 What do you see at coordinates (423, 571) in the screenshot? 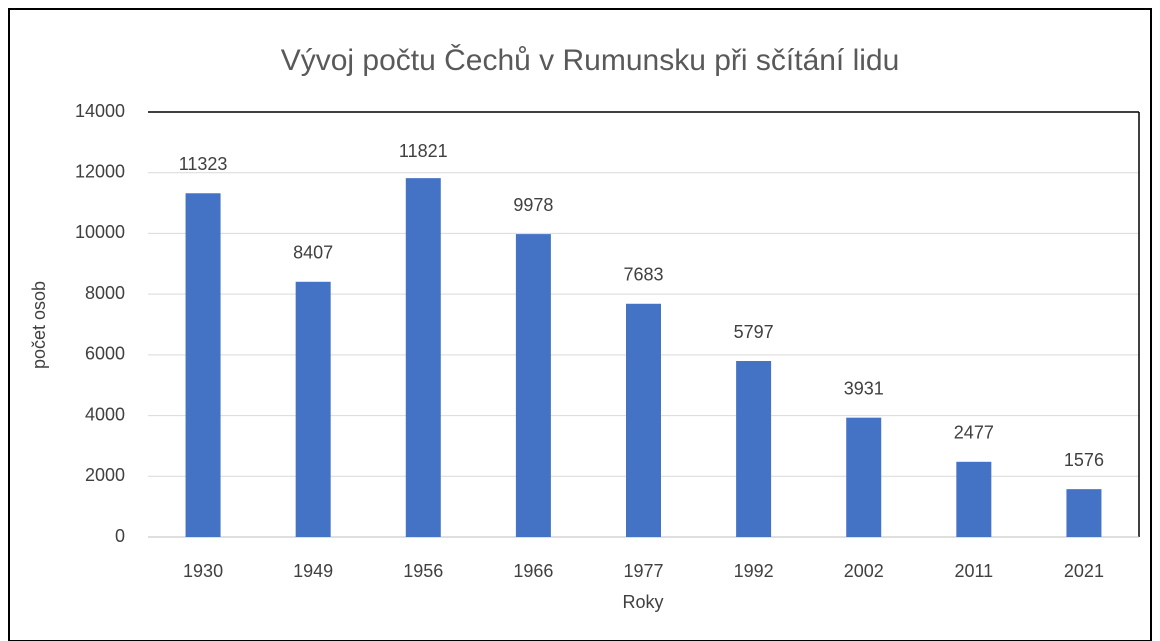
I see `x-tick-label: 1956` at bounding box center [423, 571].